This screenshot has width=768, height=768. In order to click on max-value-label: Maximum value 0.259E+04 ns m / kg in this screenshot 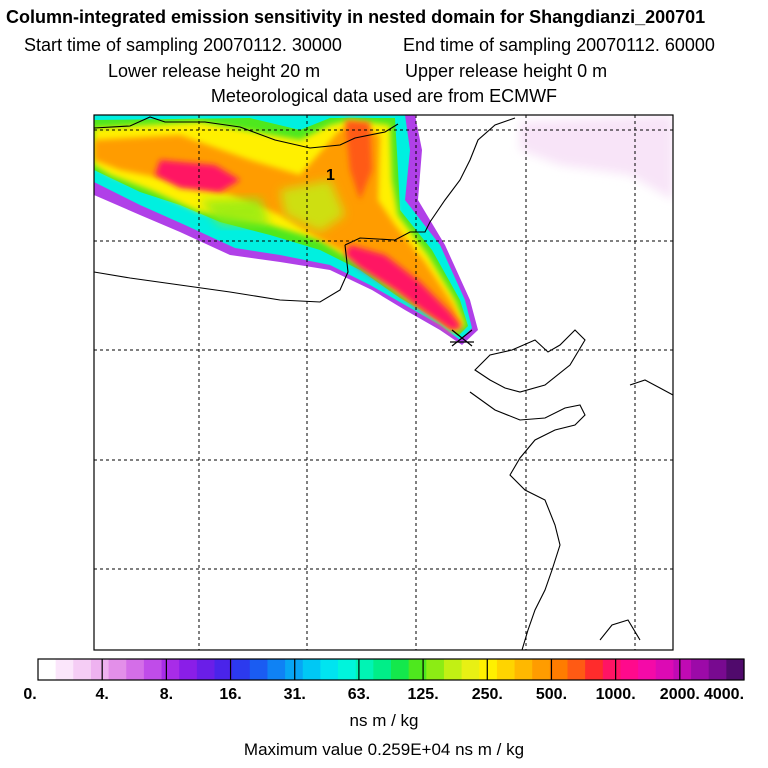, I will do `click(384, 749)`.